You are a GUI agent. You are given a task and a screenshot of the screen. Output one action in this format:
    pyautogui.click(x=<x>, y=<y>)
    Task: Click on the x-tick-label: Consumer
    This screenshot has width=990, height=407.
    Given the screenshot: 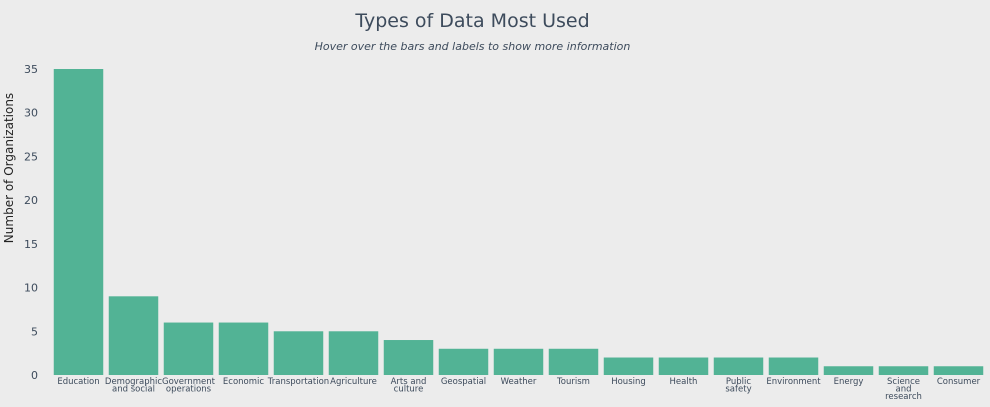 What is the action you would take?
    pyautogui.click(x=959, y=382)
    